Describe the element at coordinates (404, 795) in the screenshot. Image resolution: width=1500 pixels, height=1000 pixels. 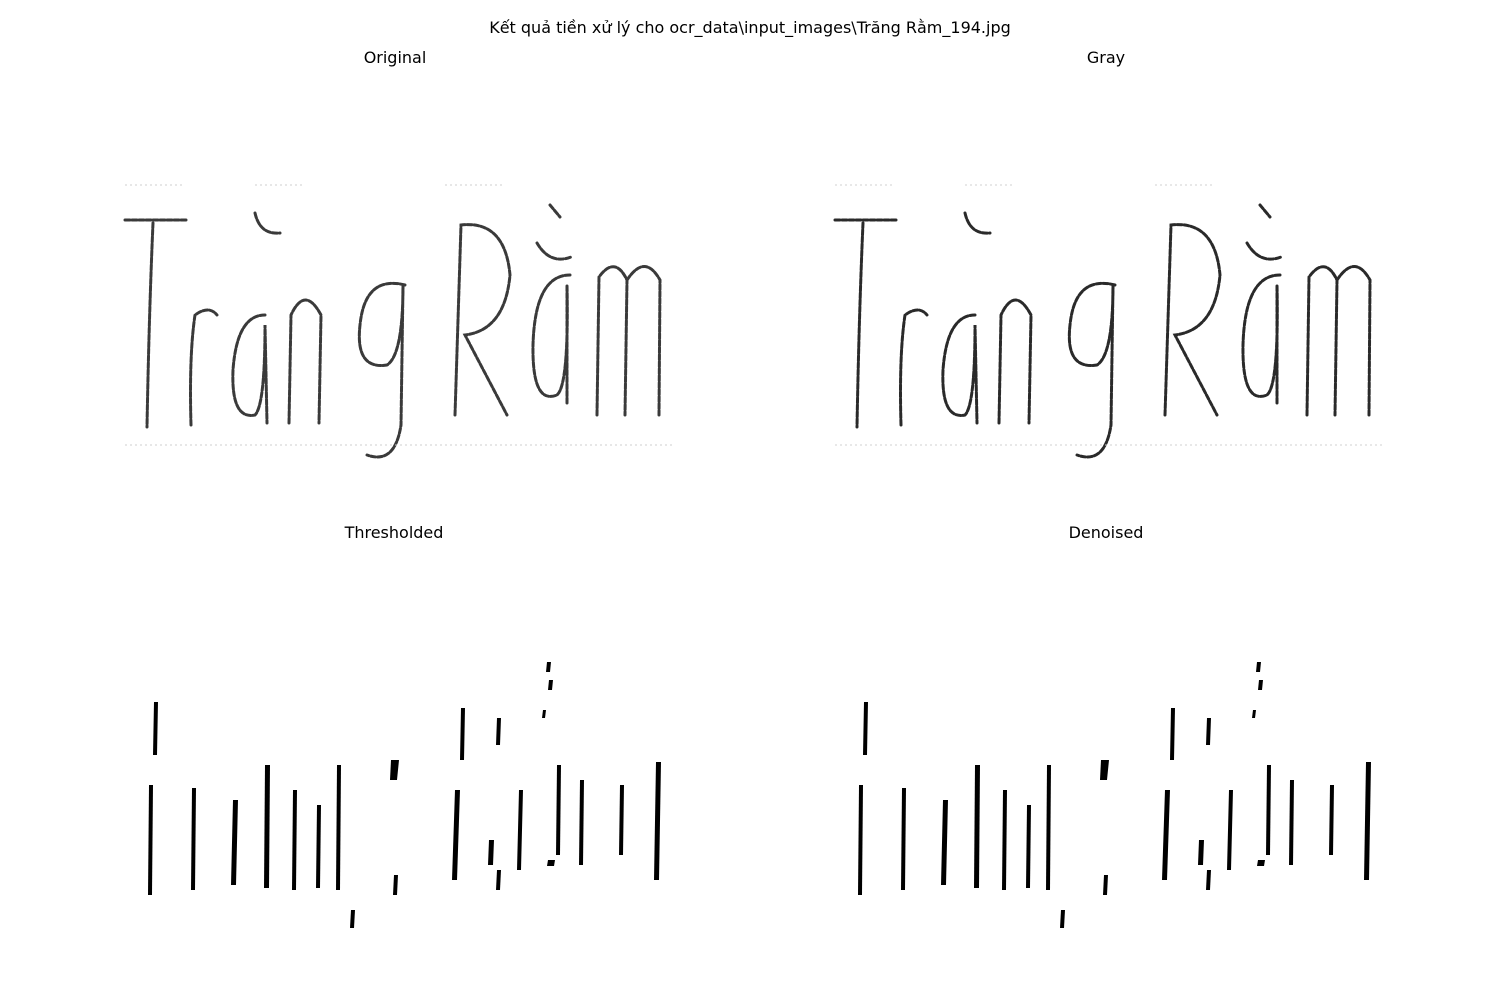
I see `handwriting-binary-thresholded` at that location.